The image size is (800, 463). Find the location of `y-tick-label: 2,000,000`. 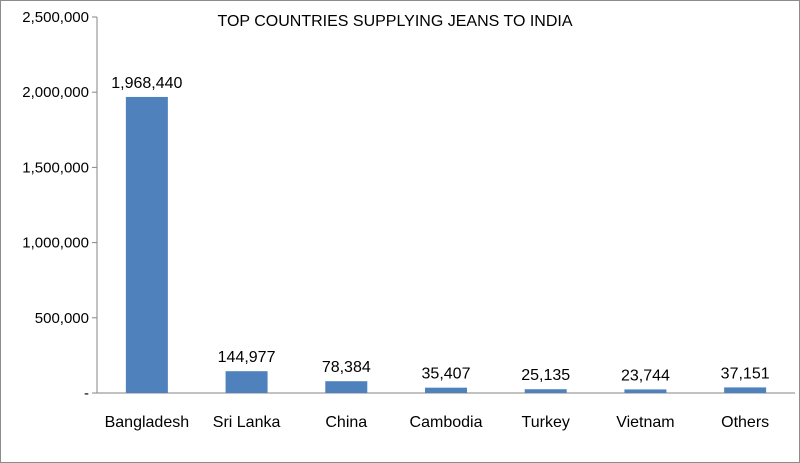

y-tick-label: 2,000,000 is located at coordinates (55, 92).